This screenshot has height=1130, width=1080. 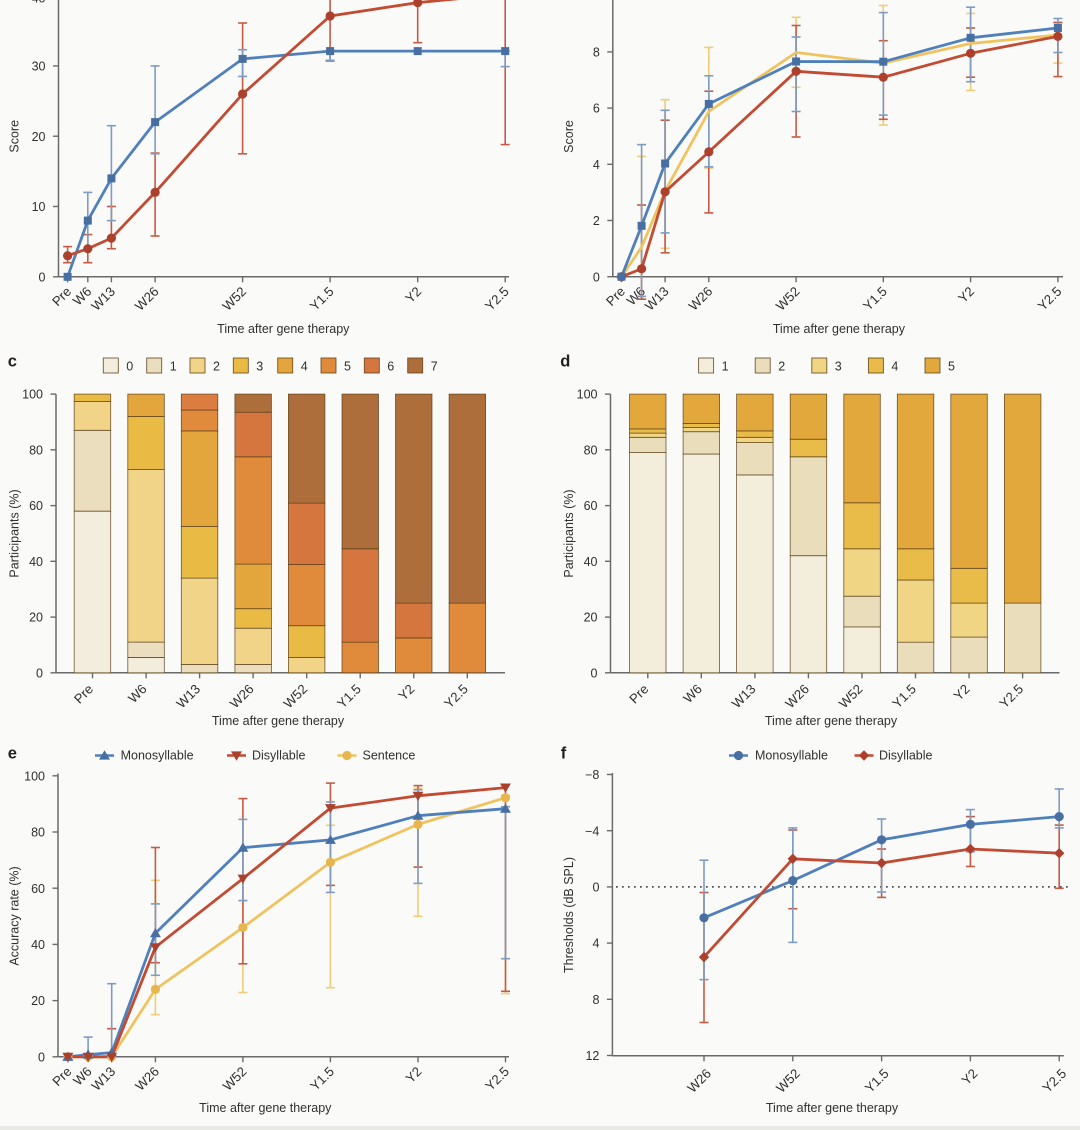 I want to click on svg-text: Sentence, so click(x=389, y=755).